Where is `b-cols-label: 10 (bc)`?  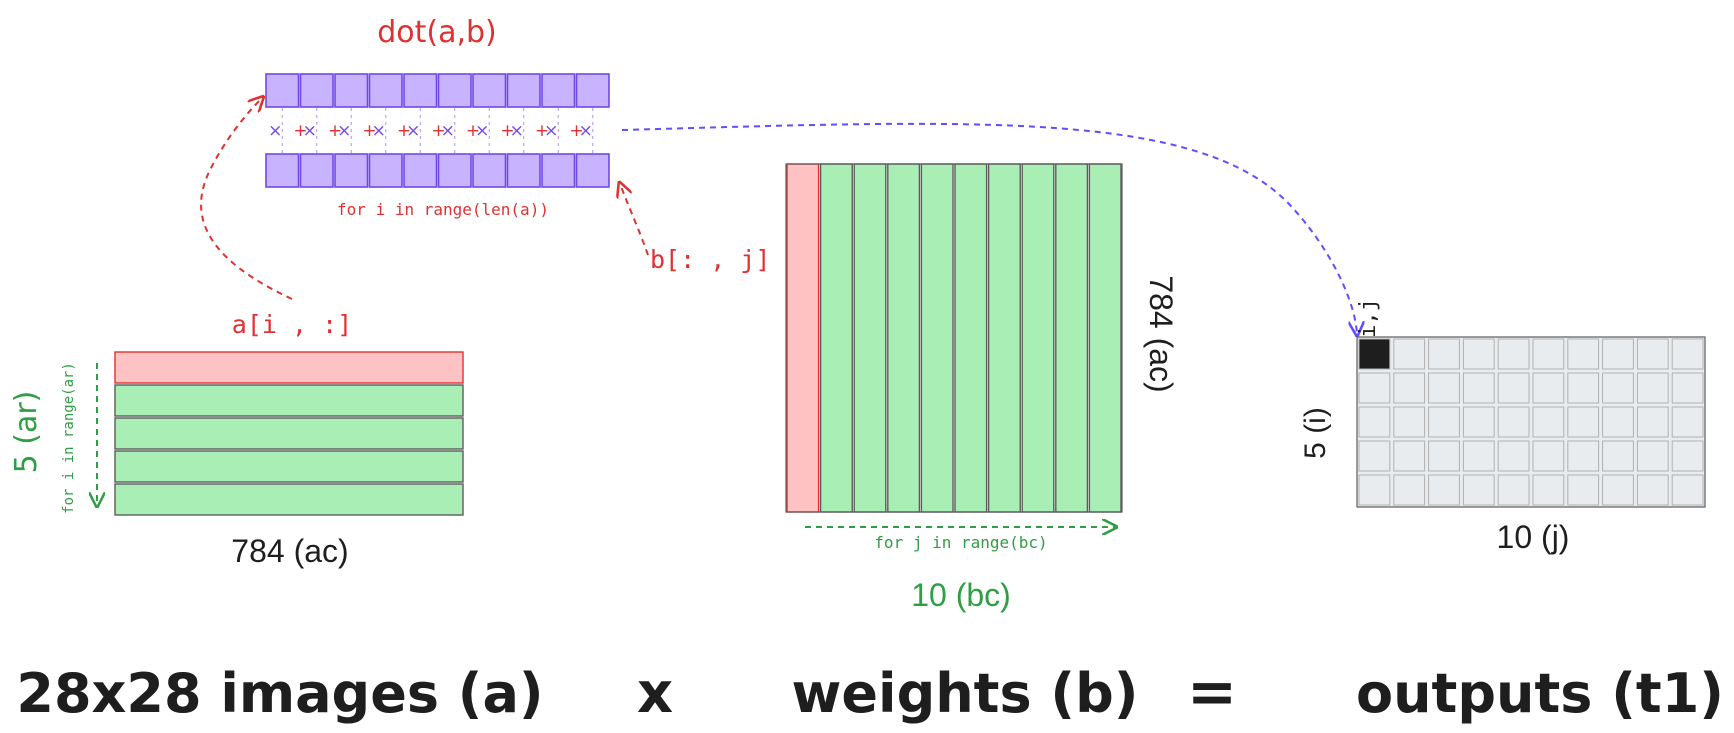 b-cols-label: 10 (bc) is located at coordinates (961, 595).